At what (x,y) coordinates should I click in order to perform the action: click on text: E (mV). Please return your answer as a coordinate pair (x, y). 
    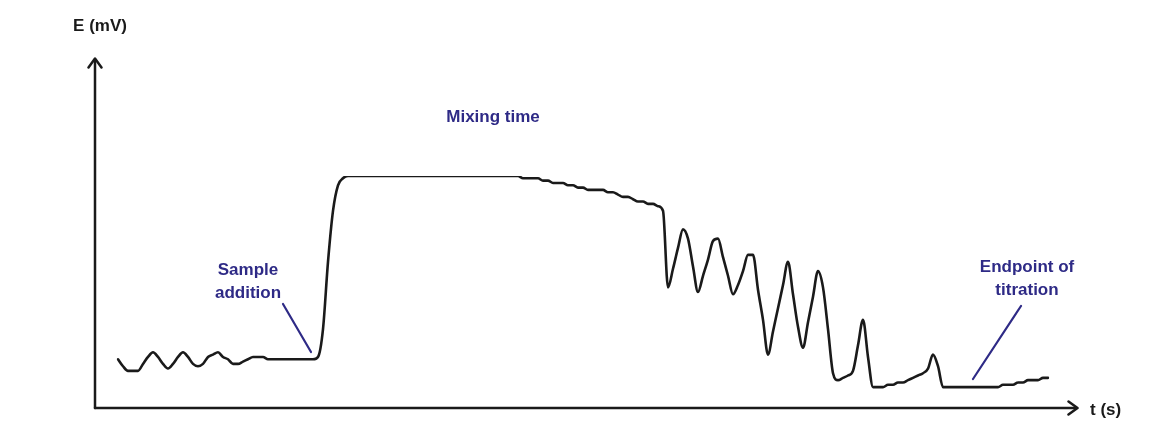
    Looking at the image, I should click on (100, 25).